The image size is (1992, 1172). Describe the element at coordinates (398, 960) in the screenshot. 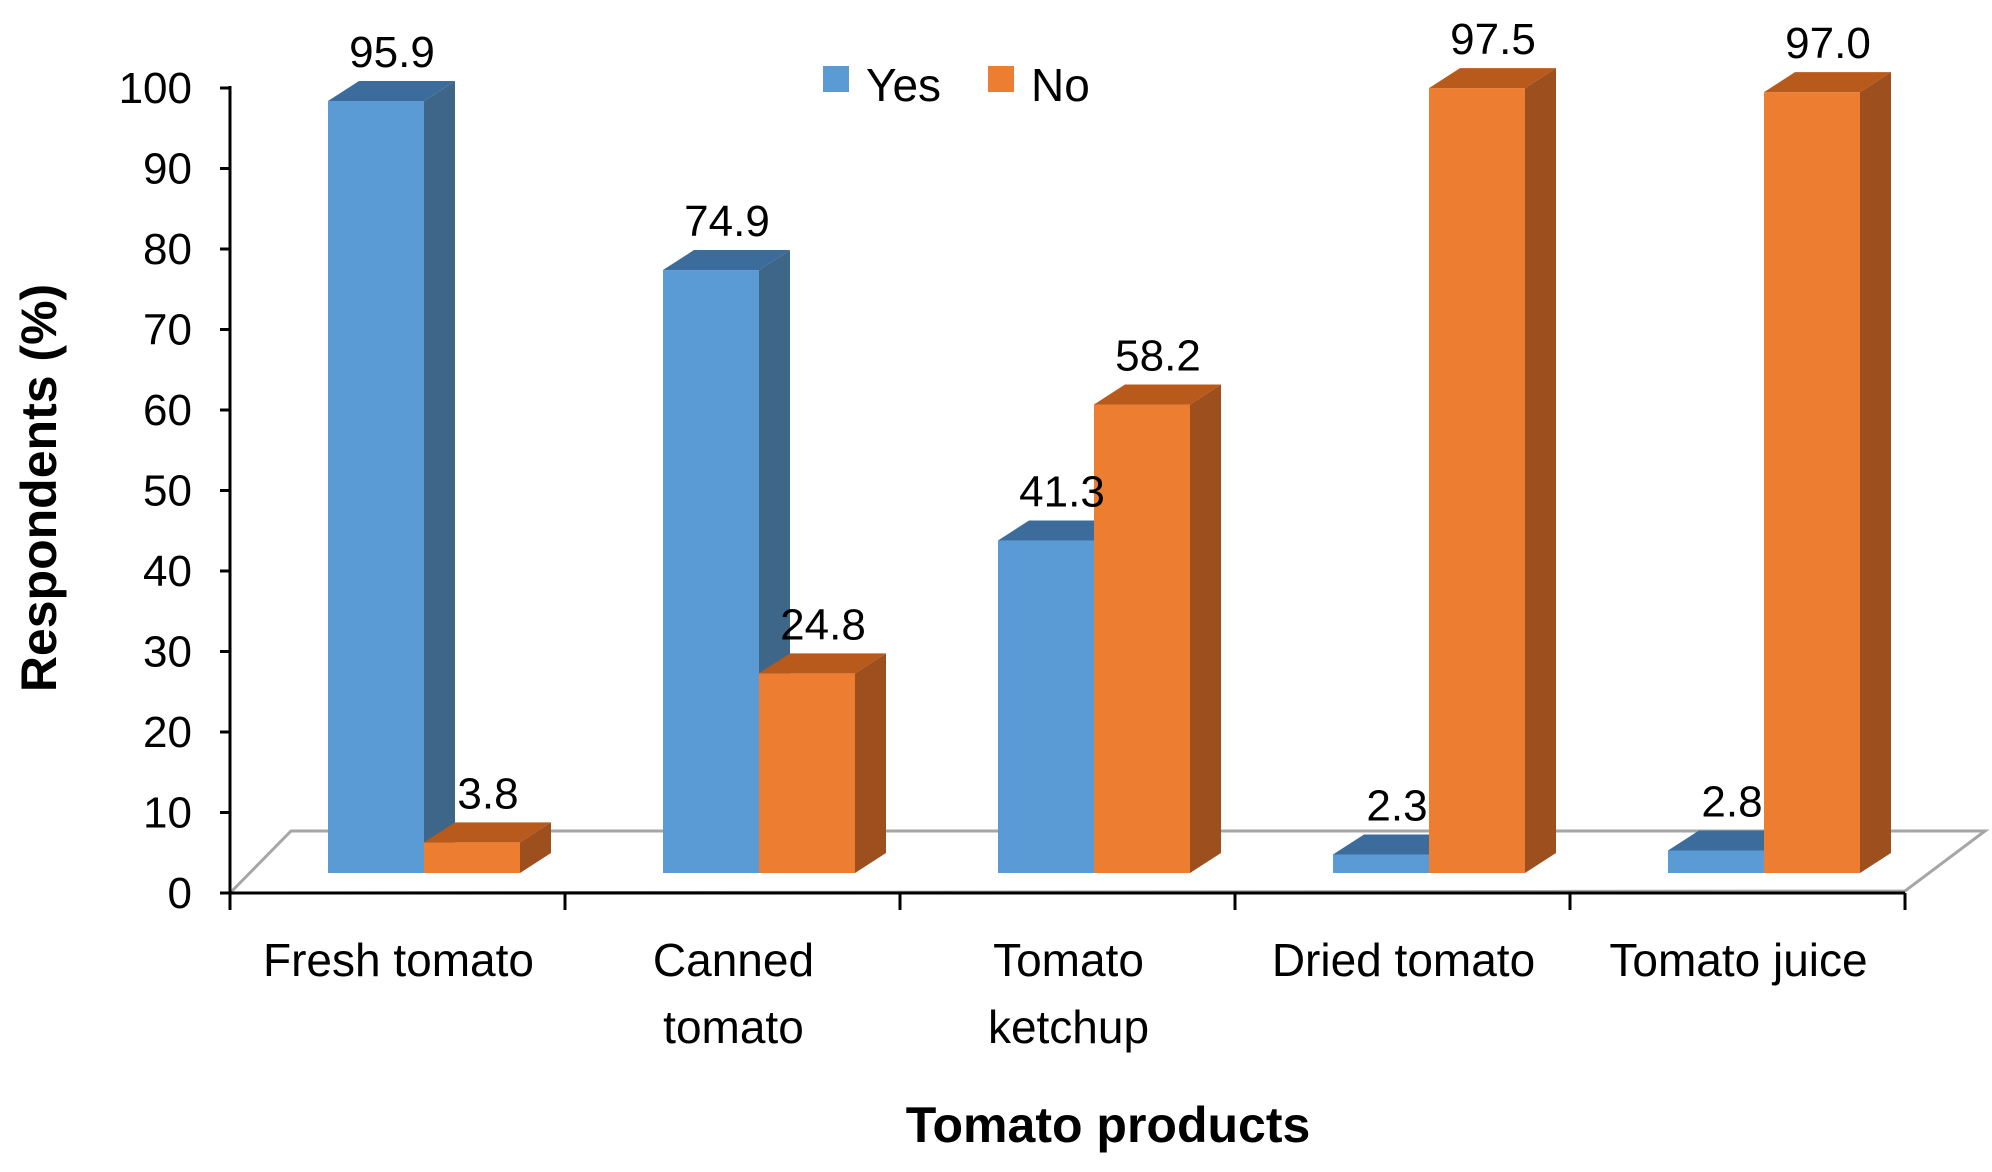

I see `x-tick-label: Fresh tomato` at that location.